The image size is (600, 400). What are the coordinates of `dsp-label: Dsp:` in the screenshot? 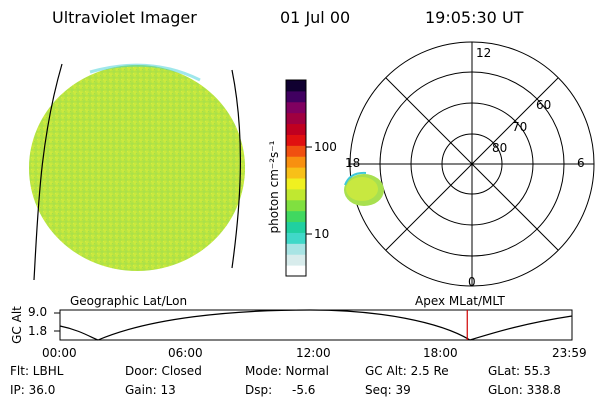 It's located at (259, 390).